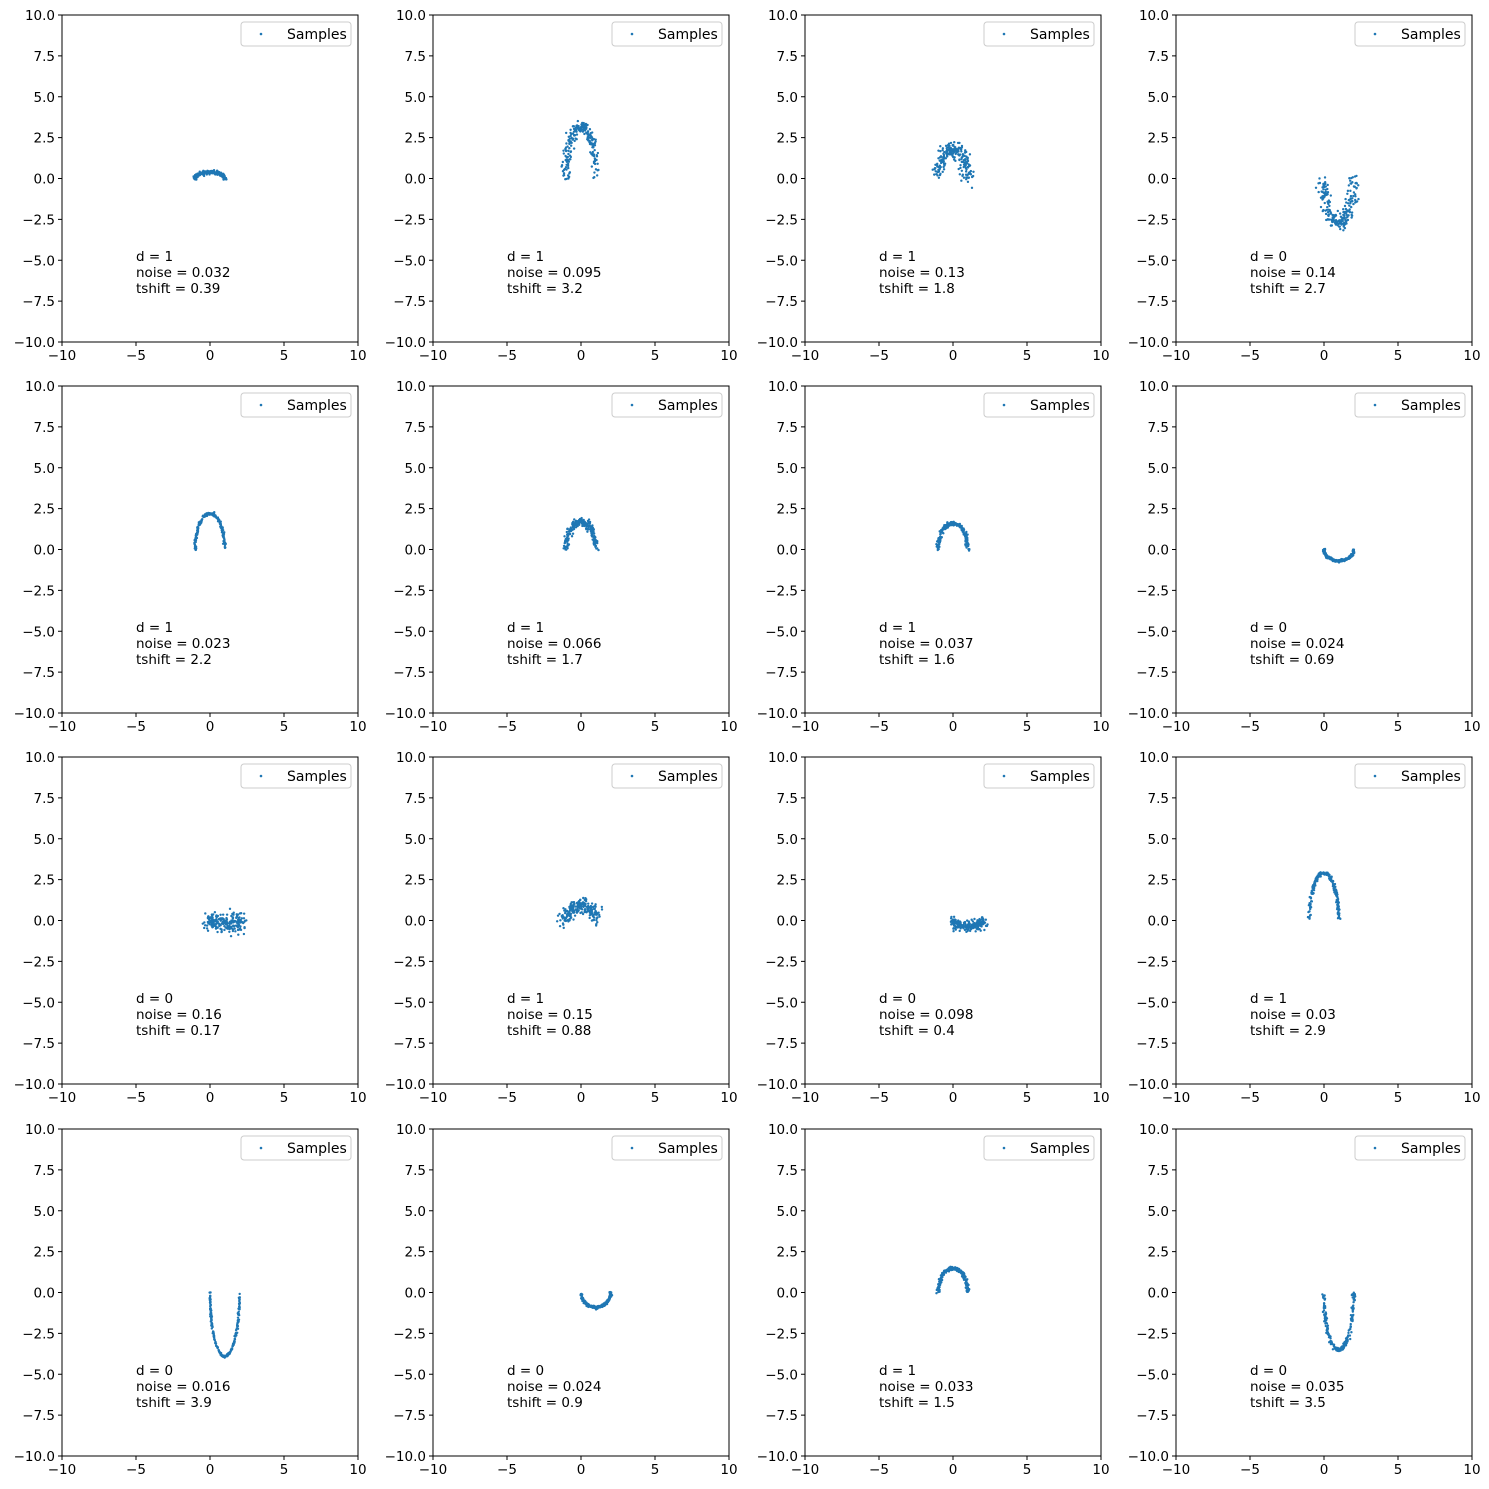 The width and height of the screenshot is (1489, 1489). What do you see at coordinates (897, 257) in the screenshot?
I see `annotation-line: d = 1` at bounding box center [897, 257].